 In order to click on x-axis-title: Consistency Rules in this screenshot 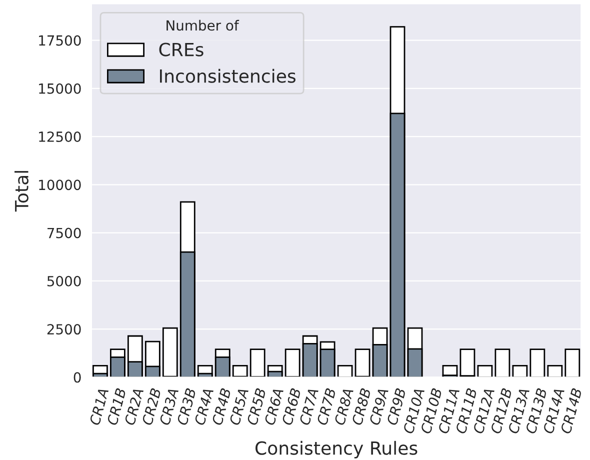, I will do `click(337, 449)`.